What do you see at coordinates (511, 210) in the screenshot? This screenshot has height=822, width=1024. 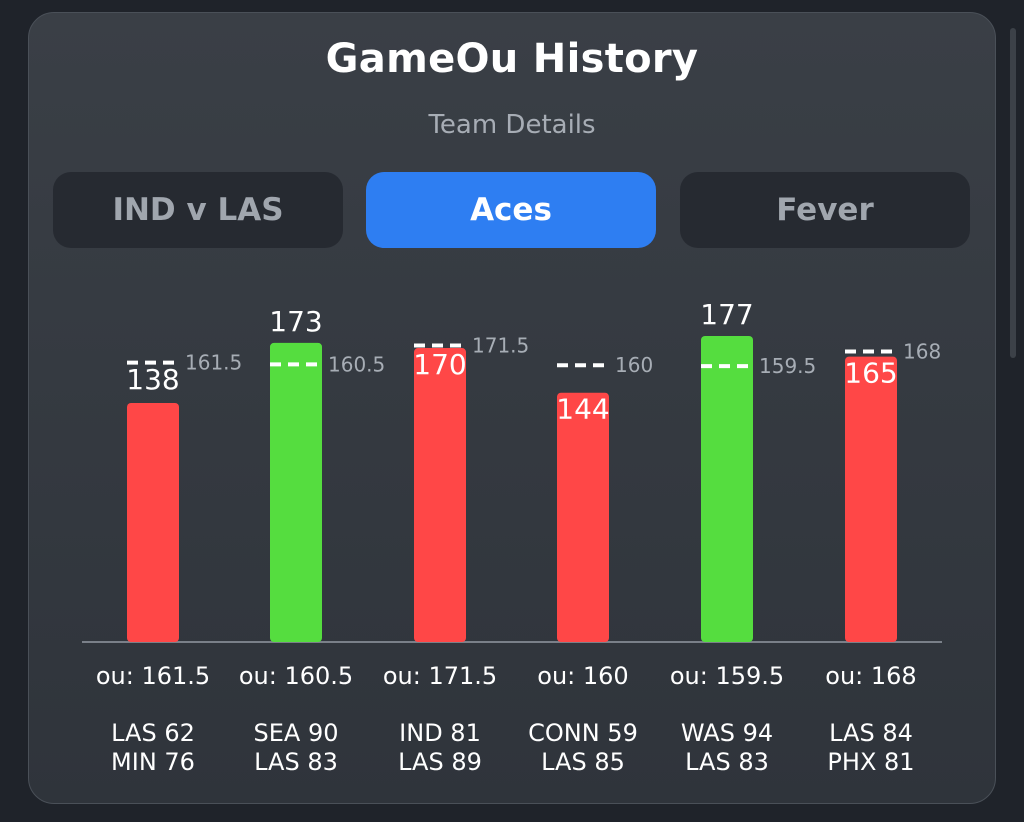 I see `tab-aces: Aces` at bounding box center [511, 210].